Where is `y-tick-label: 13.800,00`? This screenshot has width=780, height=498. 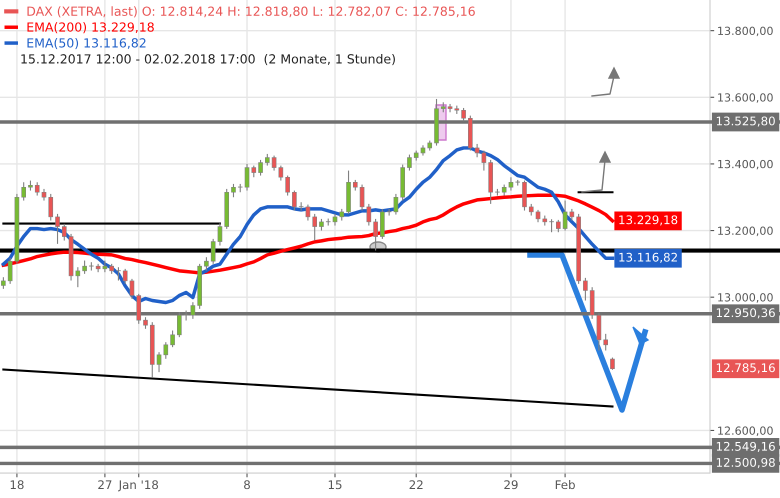 y-tick-label: 13.800,00 is located at coordinates (745, 31).